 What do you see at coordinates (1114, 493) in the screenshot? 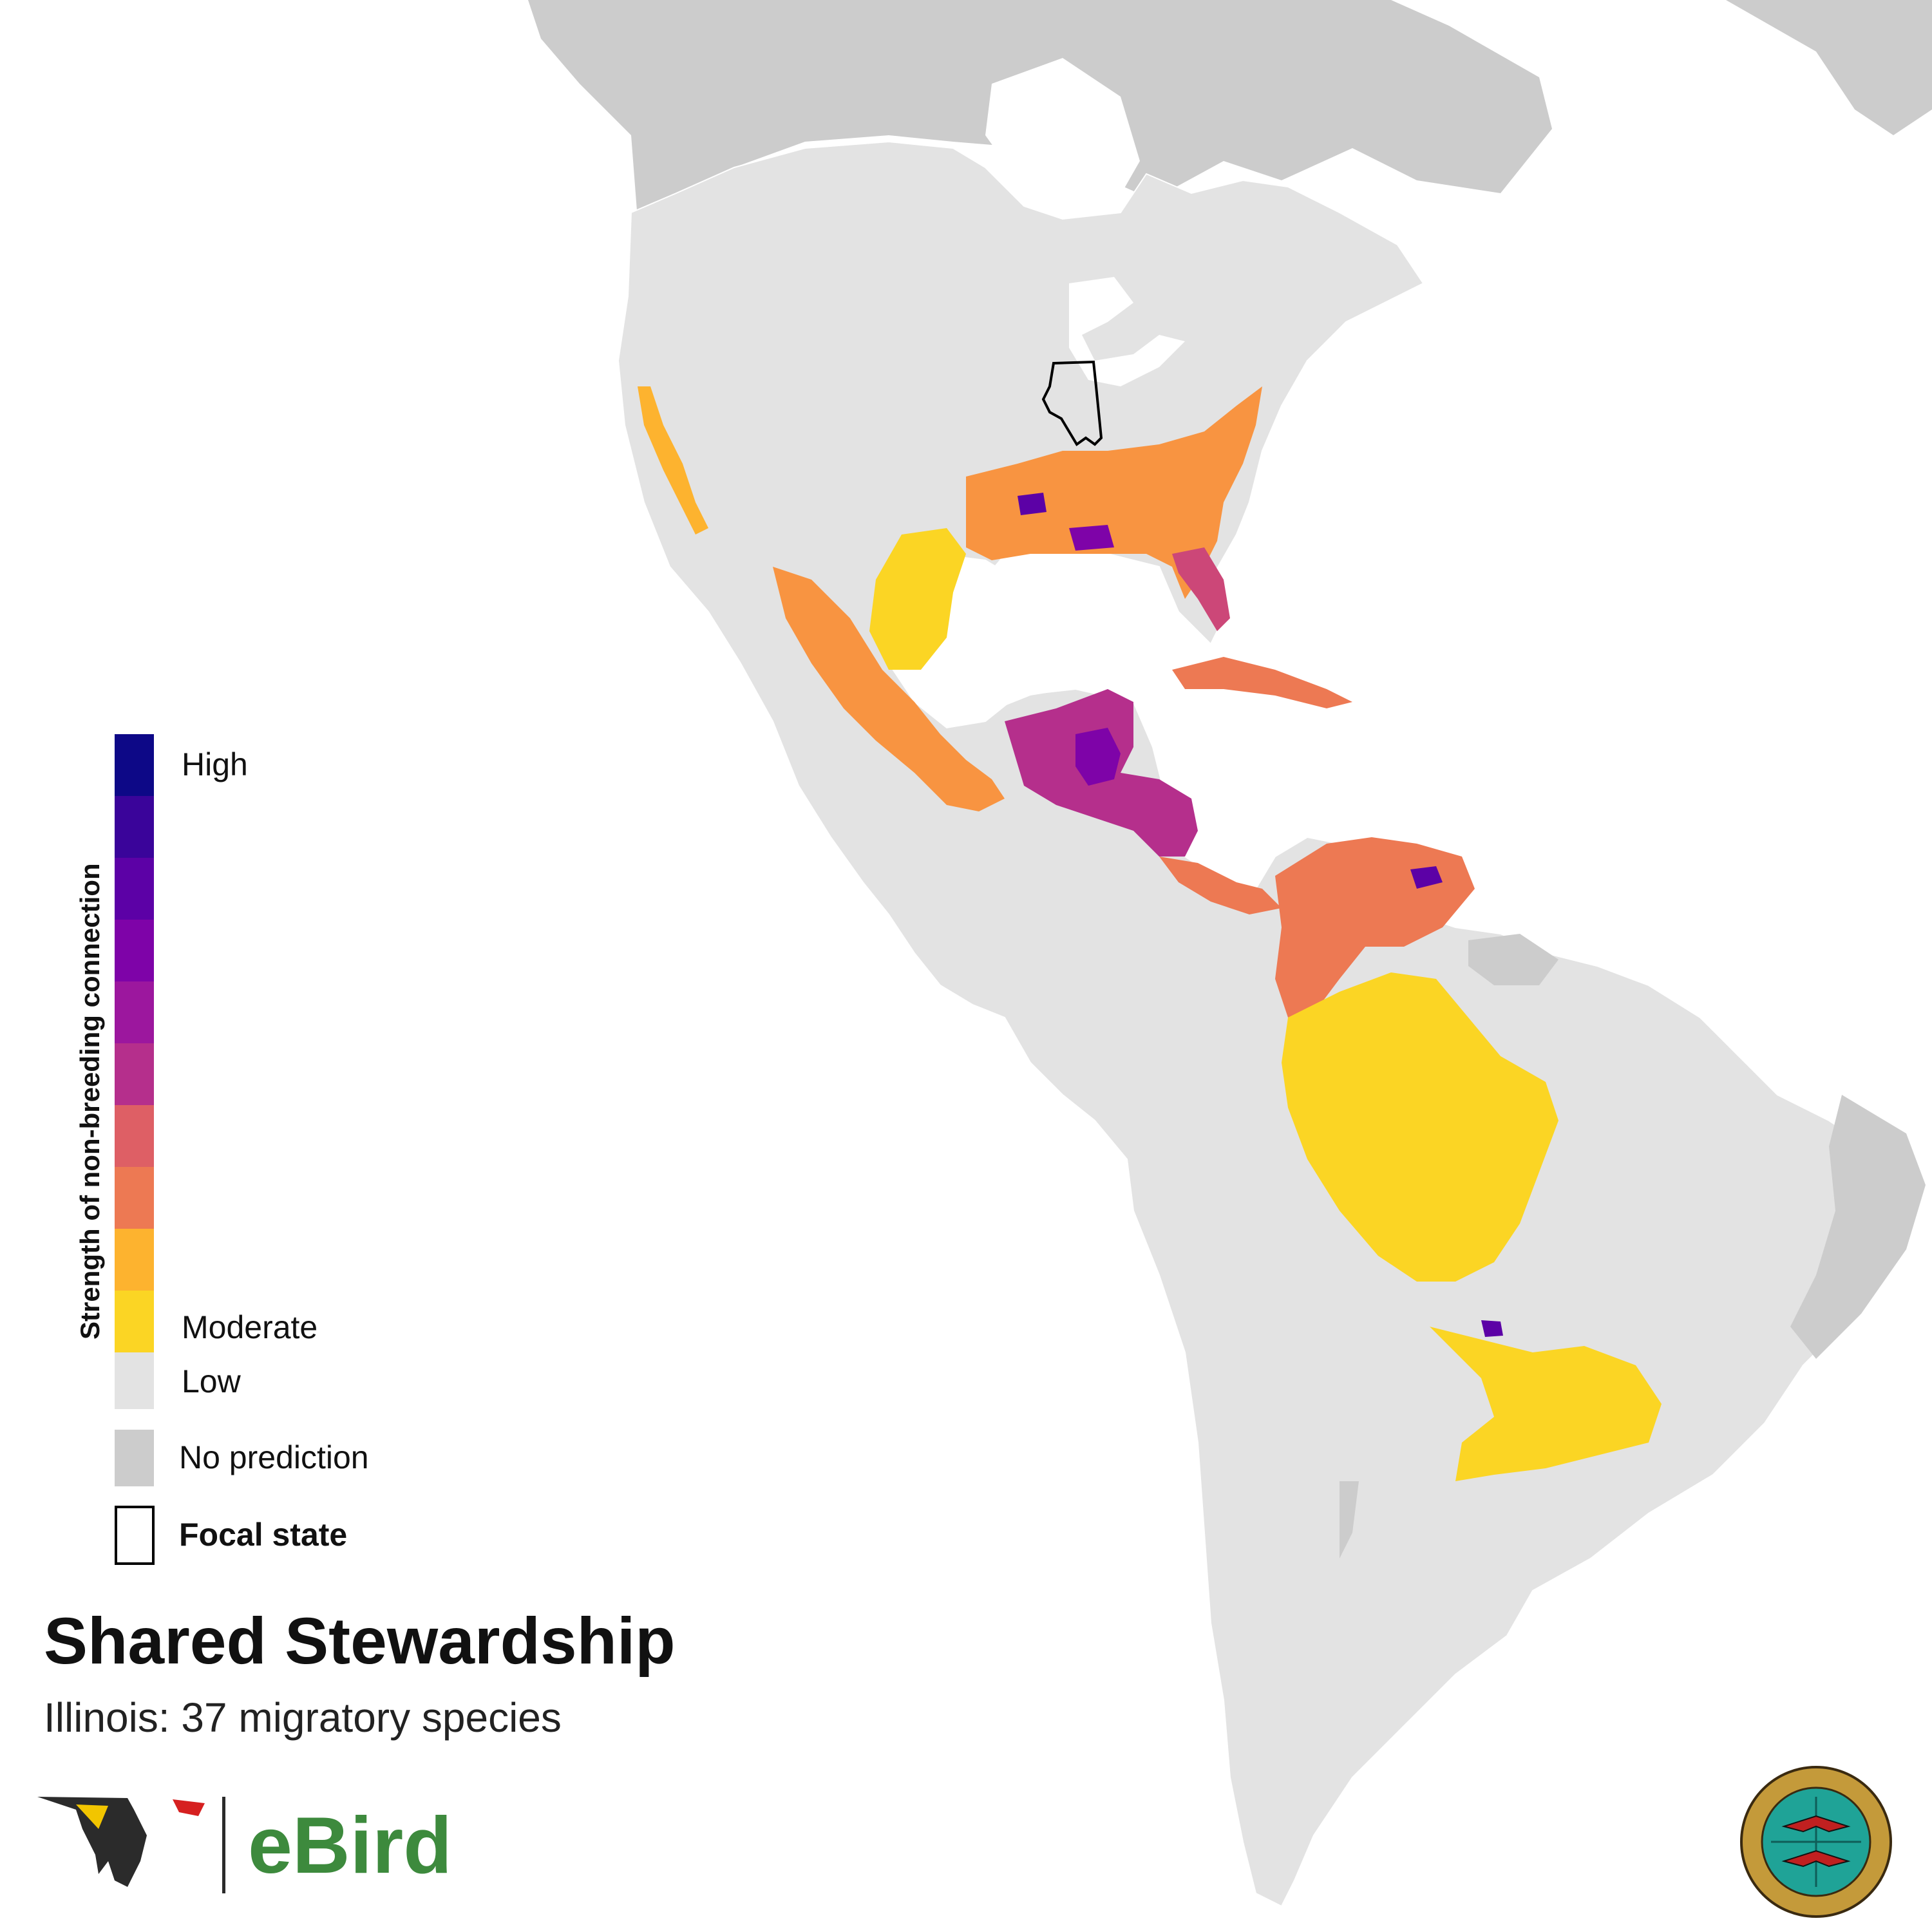
I see `southeast-us-region` at bounding box center [1114, 493].